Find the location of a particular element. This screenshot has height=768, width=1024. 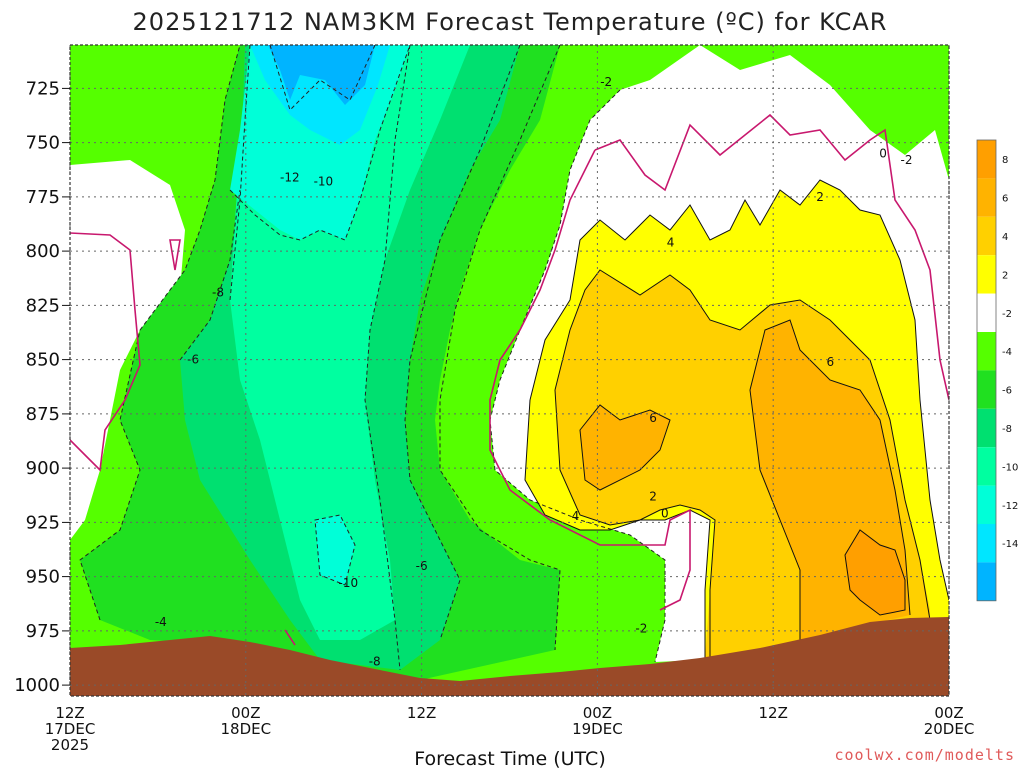

y-tick-label: 875 is located at coordinates (43, 414).